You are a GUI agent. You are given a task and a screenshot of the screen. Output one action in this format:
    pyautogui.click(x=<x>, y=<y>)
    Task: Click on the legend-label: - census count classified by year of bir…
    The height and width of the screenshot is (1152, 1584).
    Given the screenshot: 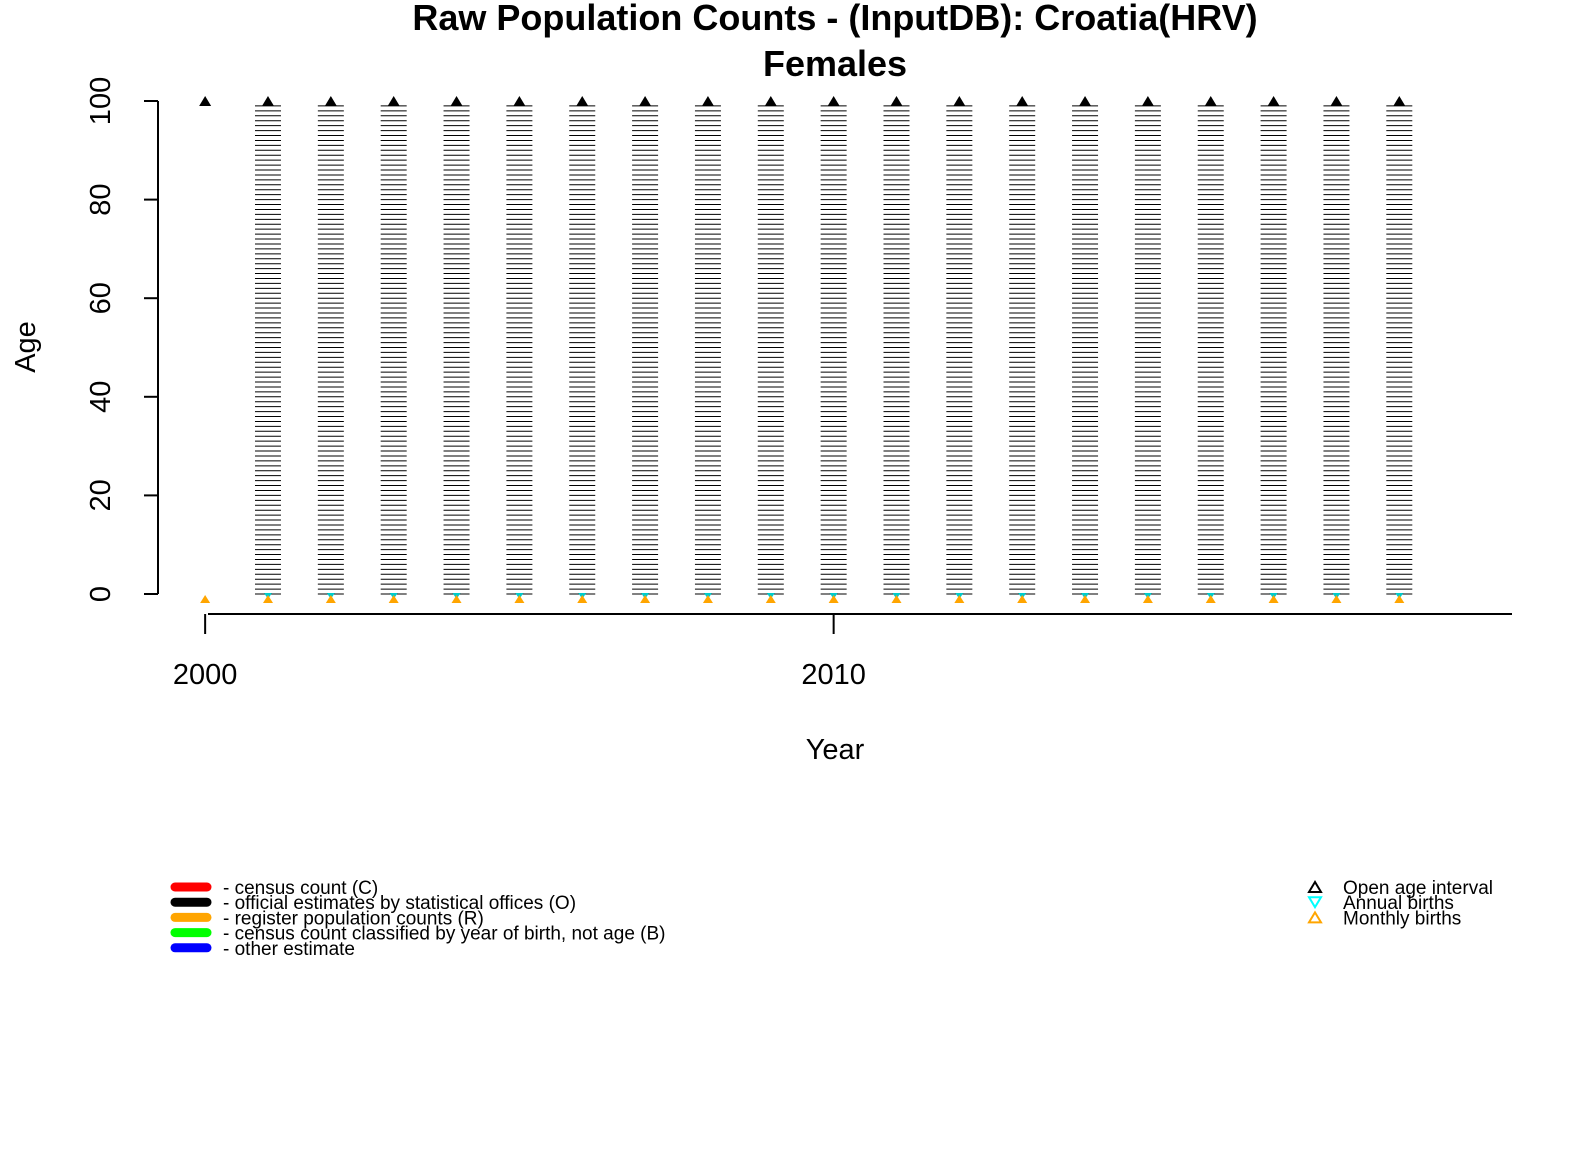 What is the action you would take?
    pyautogui.click(x=444, y=934)
    